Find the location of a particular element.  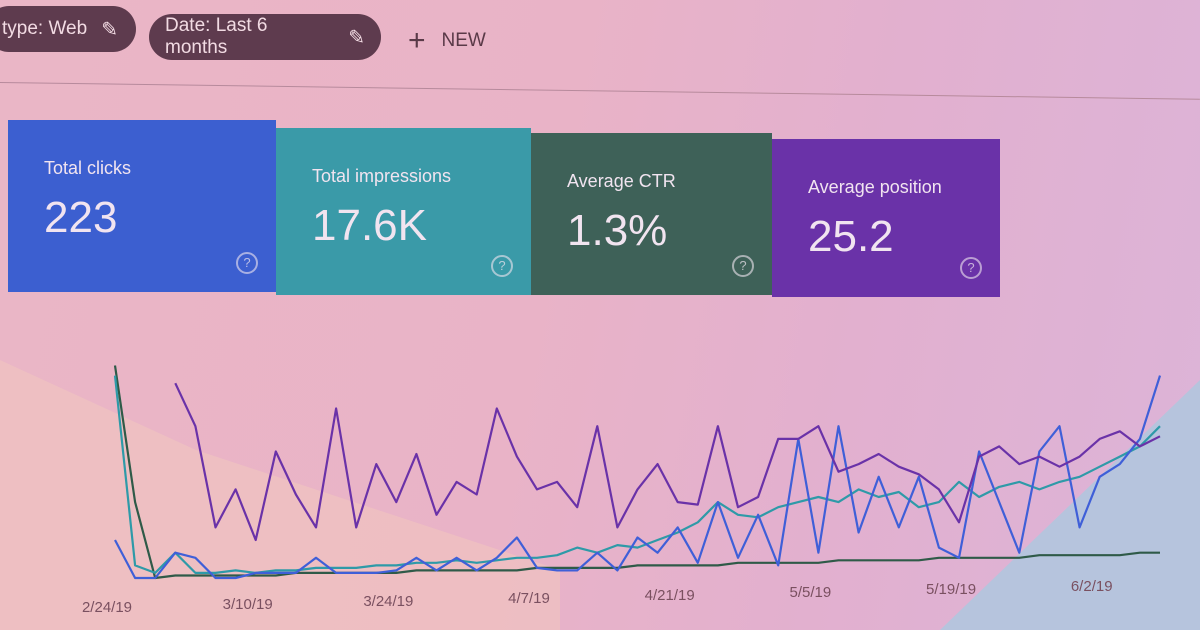

metric-label: Average CTR is located at coordinates (621, 181).